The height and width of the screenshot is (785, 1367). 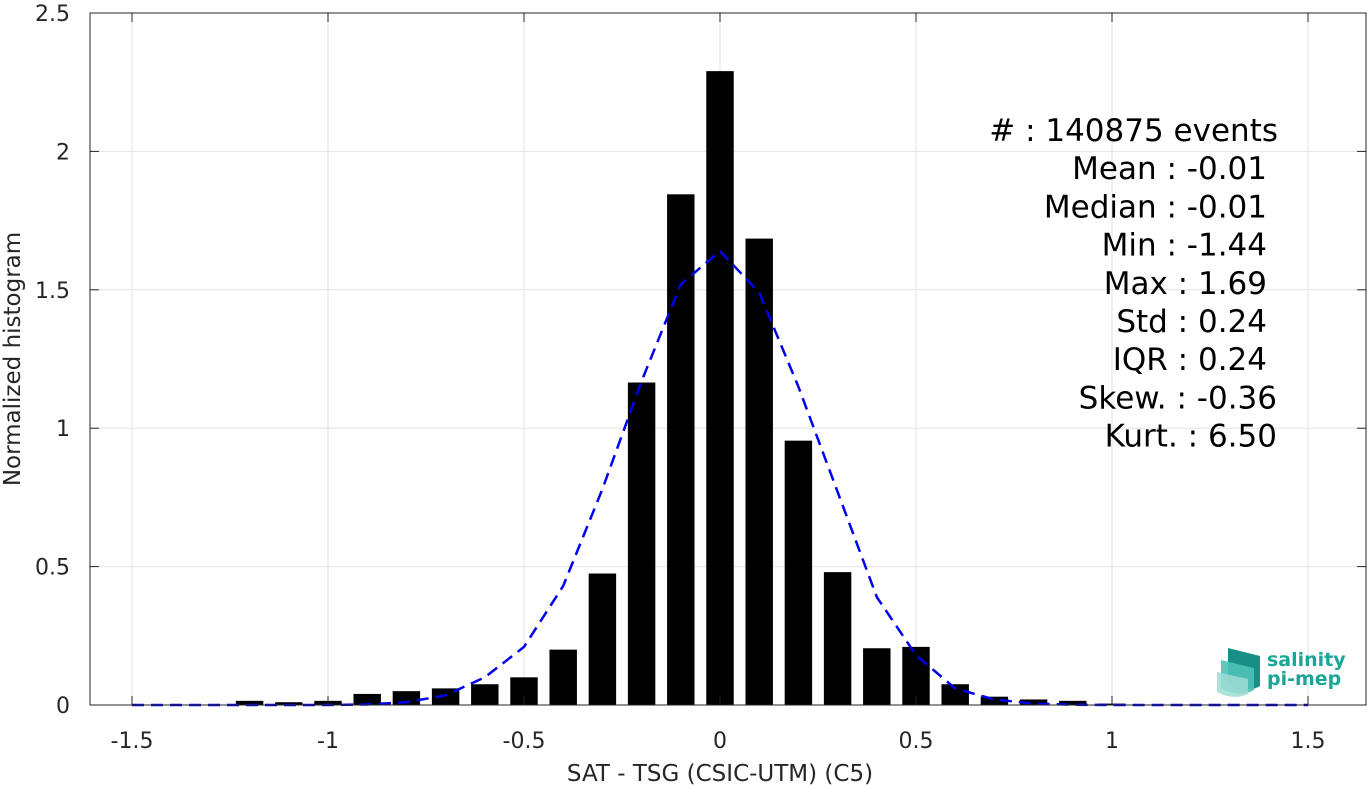 I want to click on salinity-pi-mep-logo: salinity pi-mep, so click(x=1281, y=672).